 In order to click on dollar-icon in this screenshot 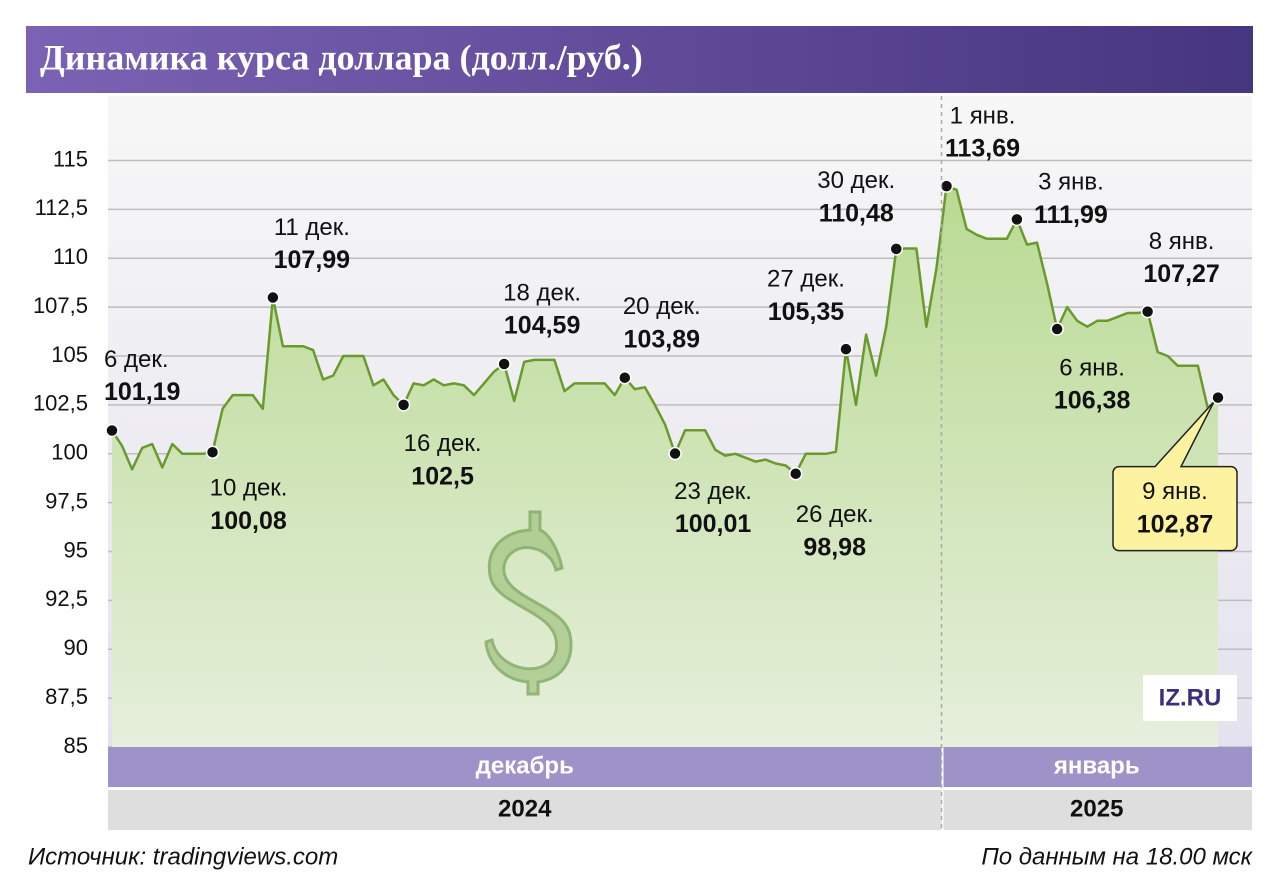, I will do `click(528, 603)`.